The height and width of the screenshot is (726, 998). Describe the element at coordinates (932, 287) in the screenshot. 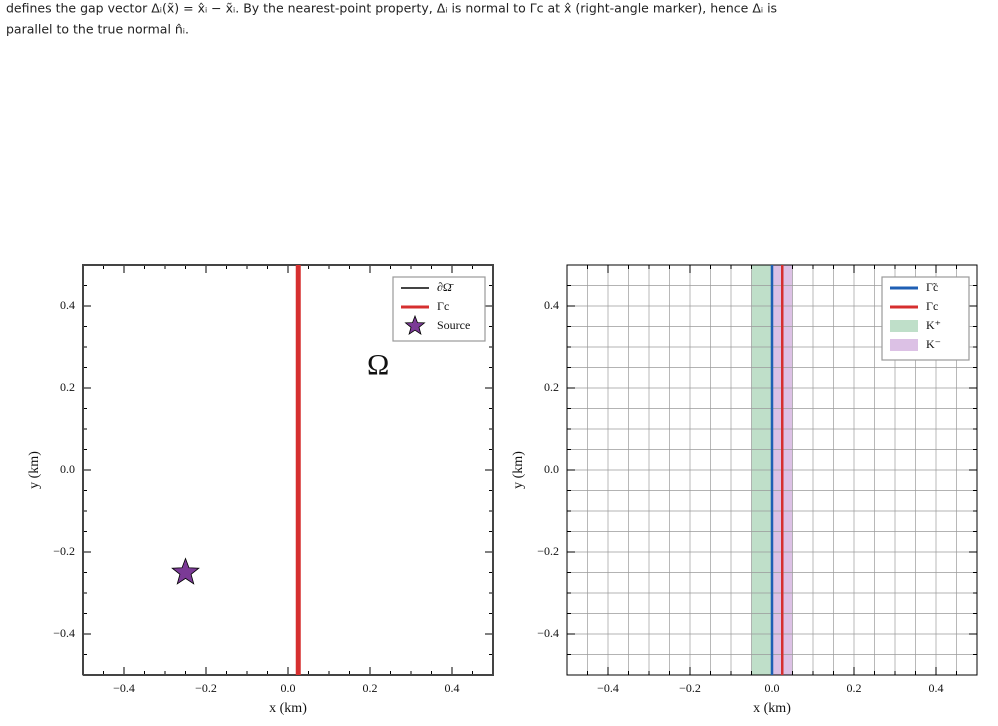

I see `legend-label: Γ̃c` at that location.